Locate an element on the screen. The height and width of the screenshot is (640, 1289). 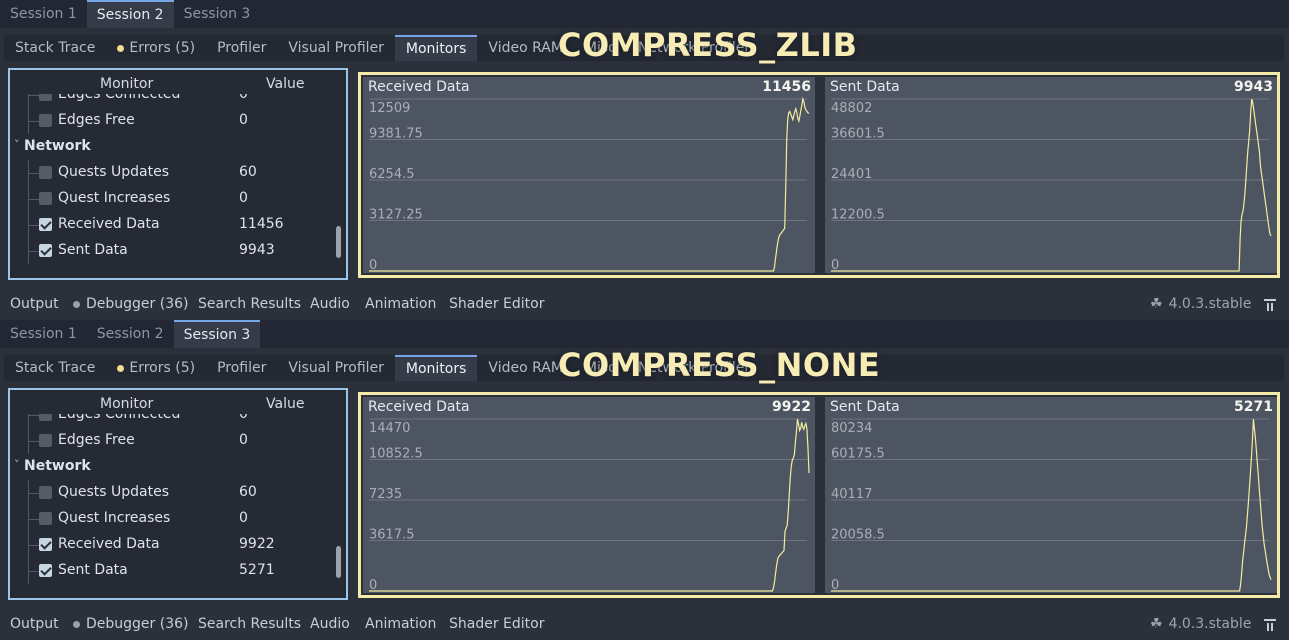
bottom-tab-label: Output is located at coordinates (34, 304).